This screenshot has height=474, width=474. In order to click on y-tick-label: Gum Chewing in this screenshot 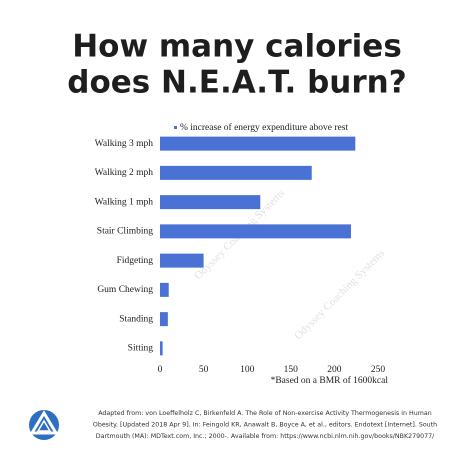, I will do `click(125, 290)`.